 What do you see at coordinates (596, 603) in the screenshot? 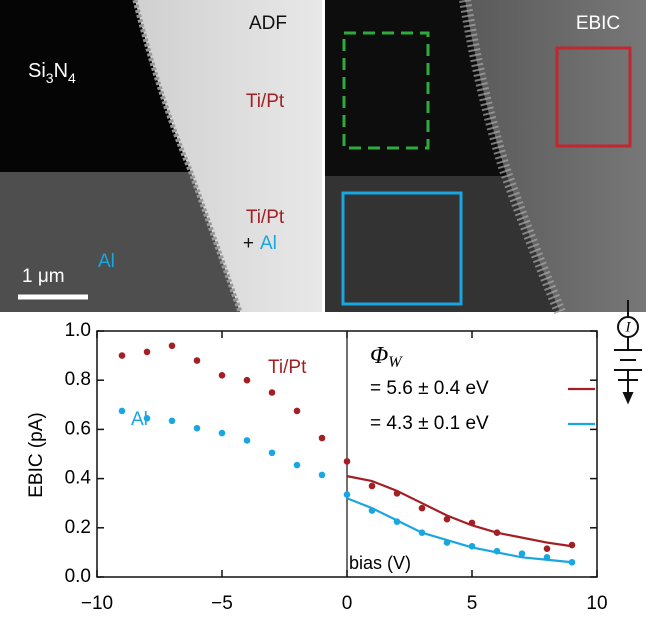
I see `x-tick-label: 10` at bounding box center [596, 603].